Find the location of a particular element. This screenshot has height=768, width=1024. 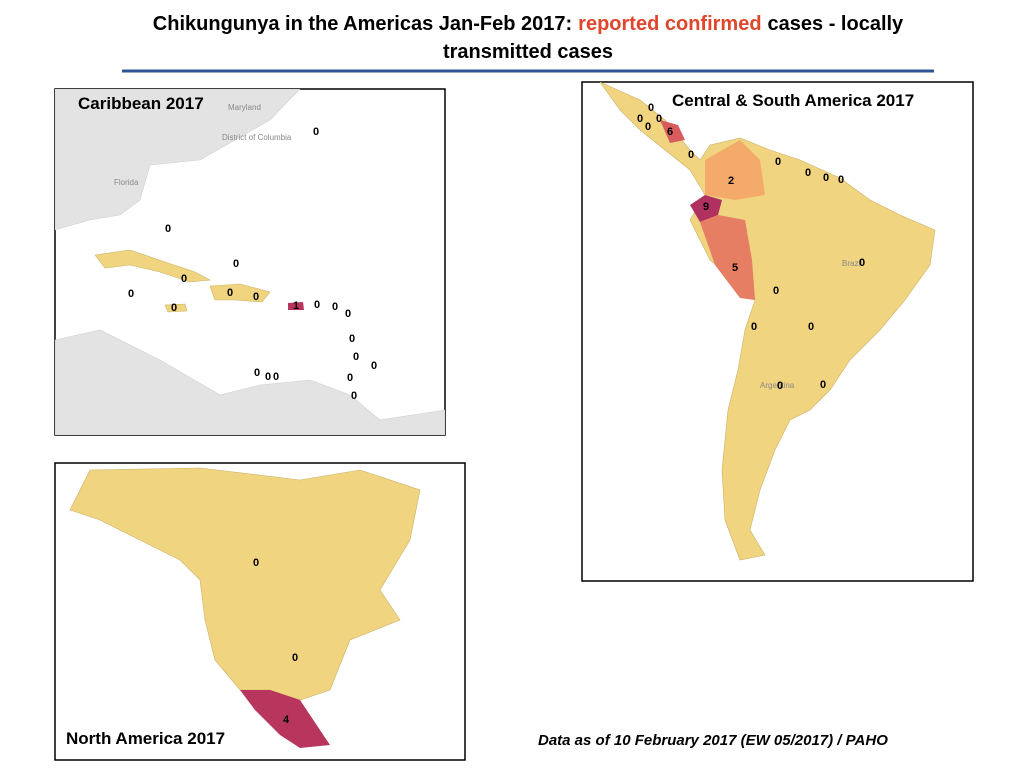

place-label: Florida is located at coordinates (126, 182).